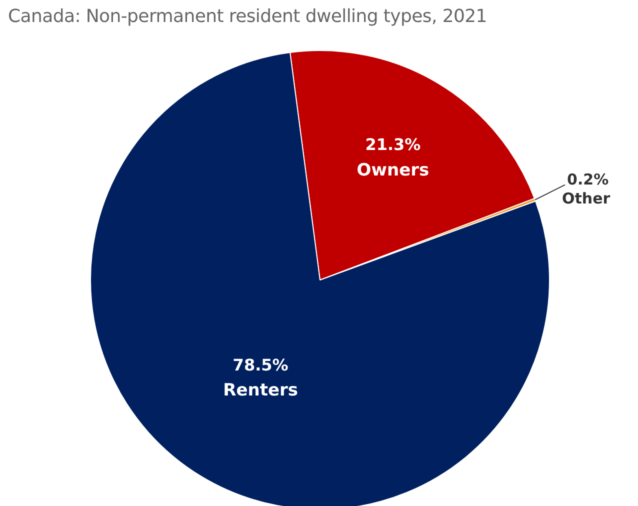 The width and height of the screenshot is (638, 506). Describe the element at coordinates (586, 199) in the screenshot. I see `slice-label: Other` at that location.